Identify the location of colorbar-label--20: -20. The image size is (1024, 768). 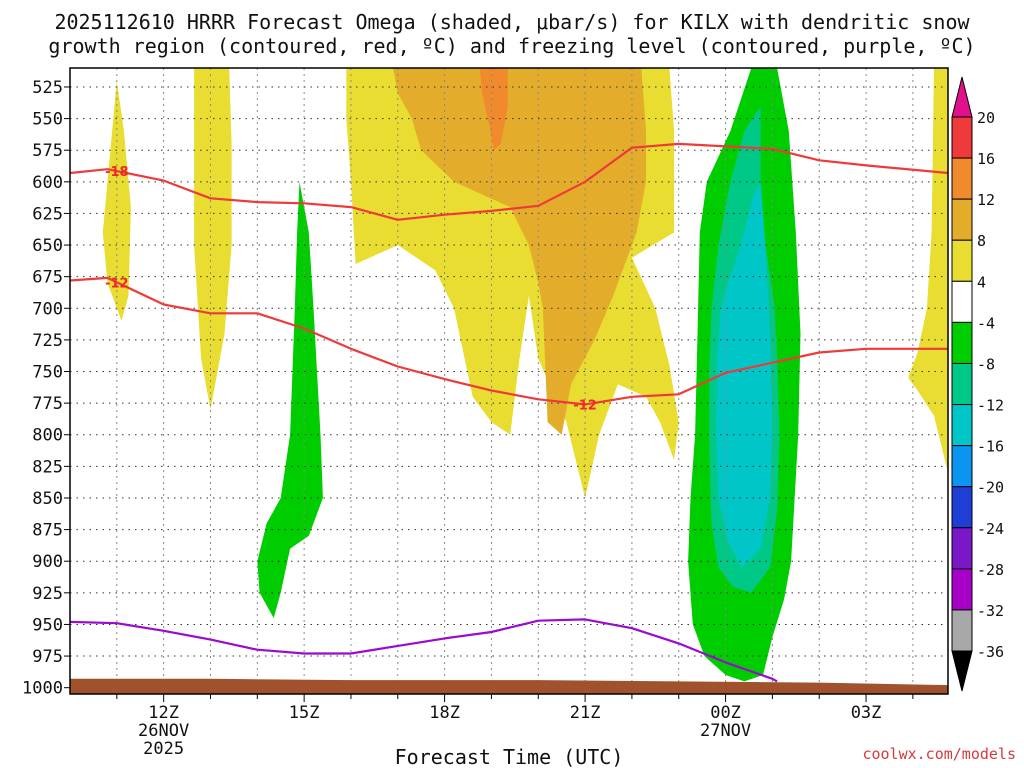
(990, 488).